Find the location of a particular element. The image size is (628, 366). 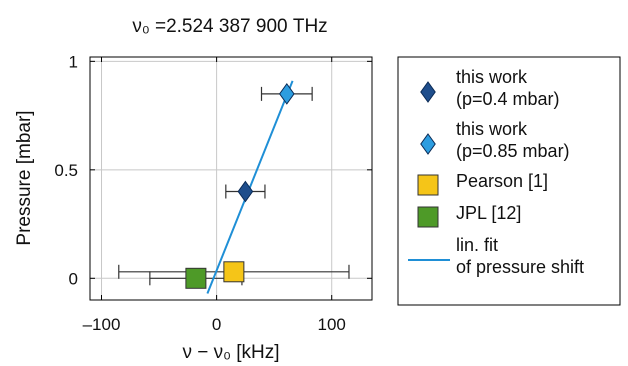

legend-label: (p=0.85 mbar) is located at coordinates (513, 151).